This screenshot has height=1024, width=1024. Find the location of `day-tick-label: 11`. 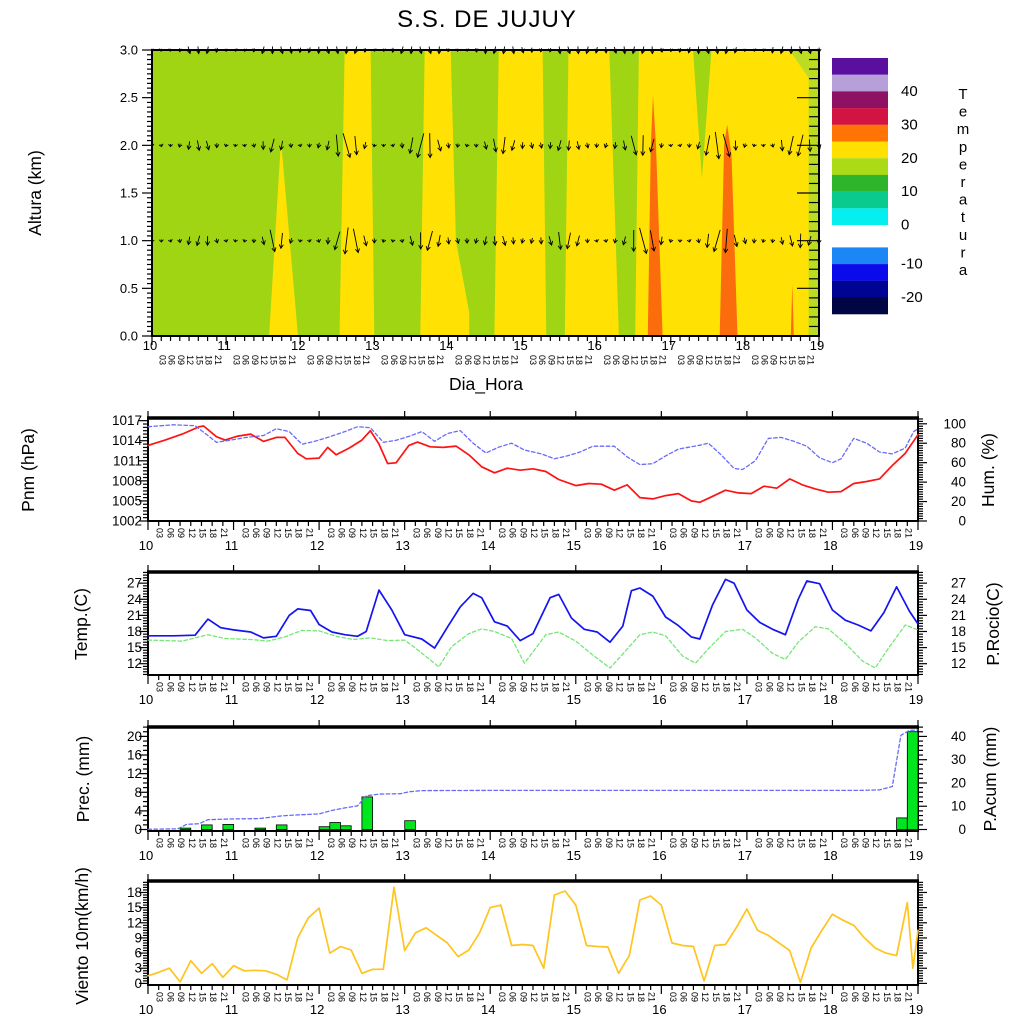

day-tick-label: 11 is located at coordinates (232, 699).